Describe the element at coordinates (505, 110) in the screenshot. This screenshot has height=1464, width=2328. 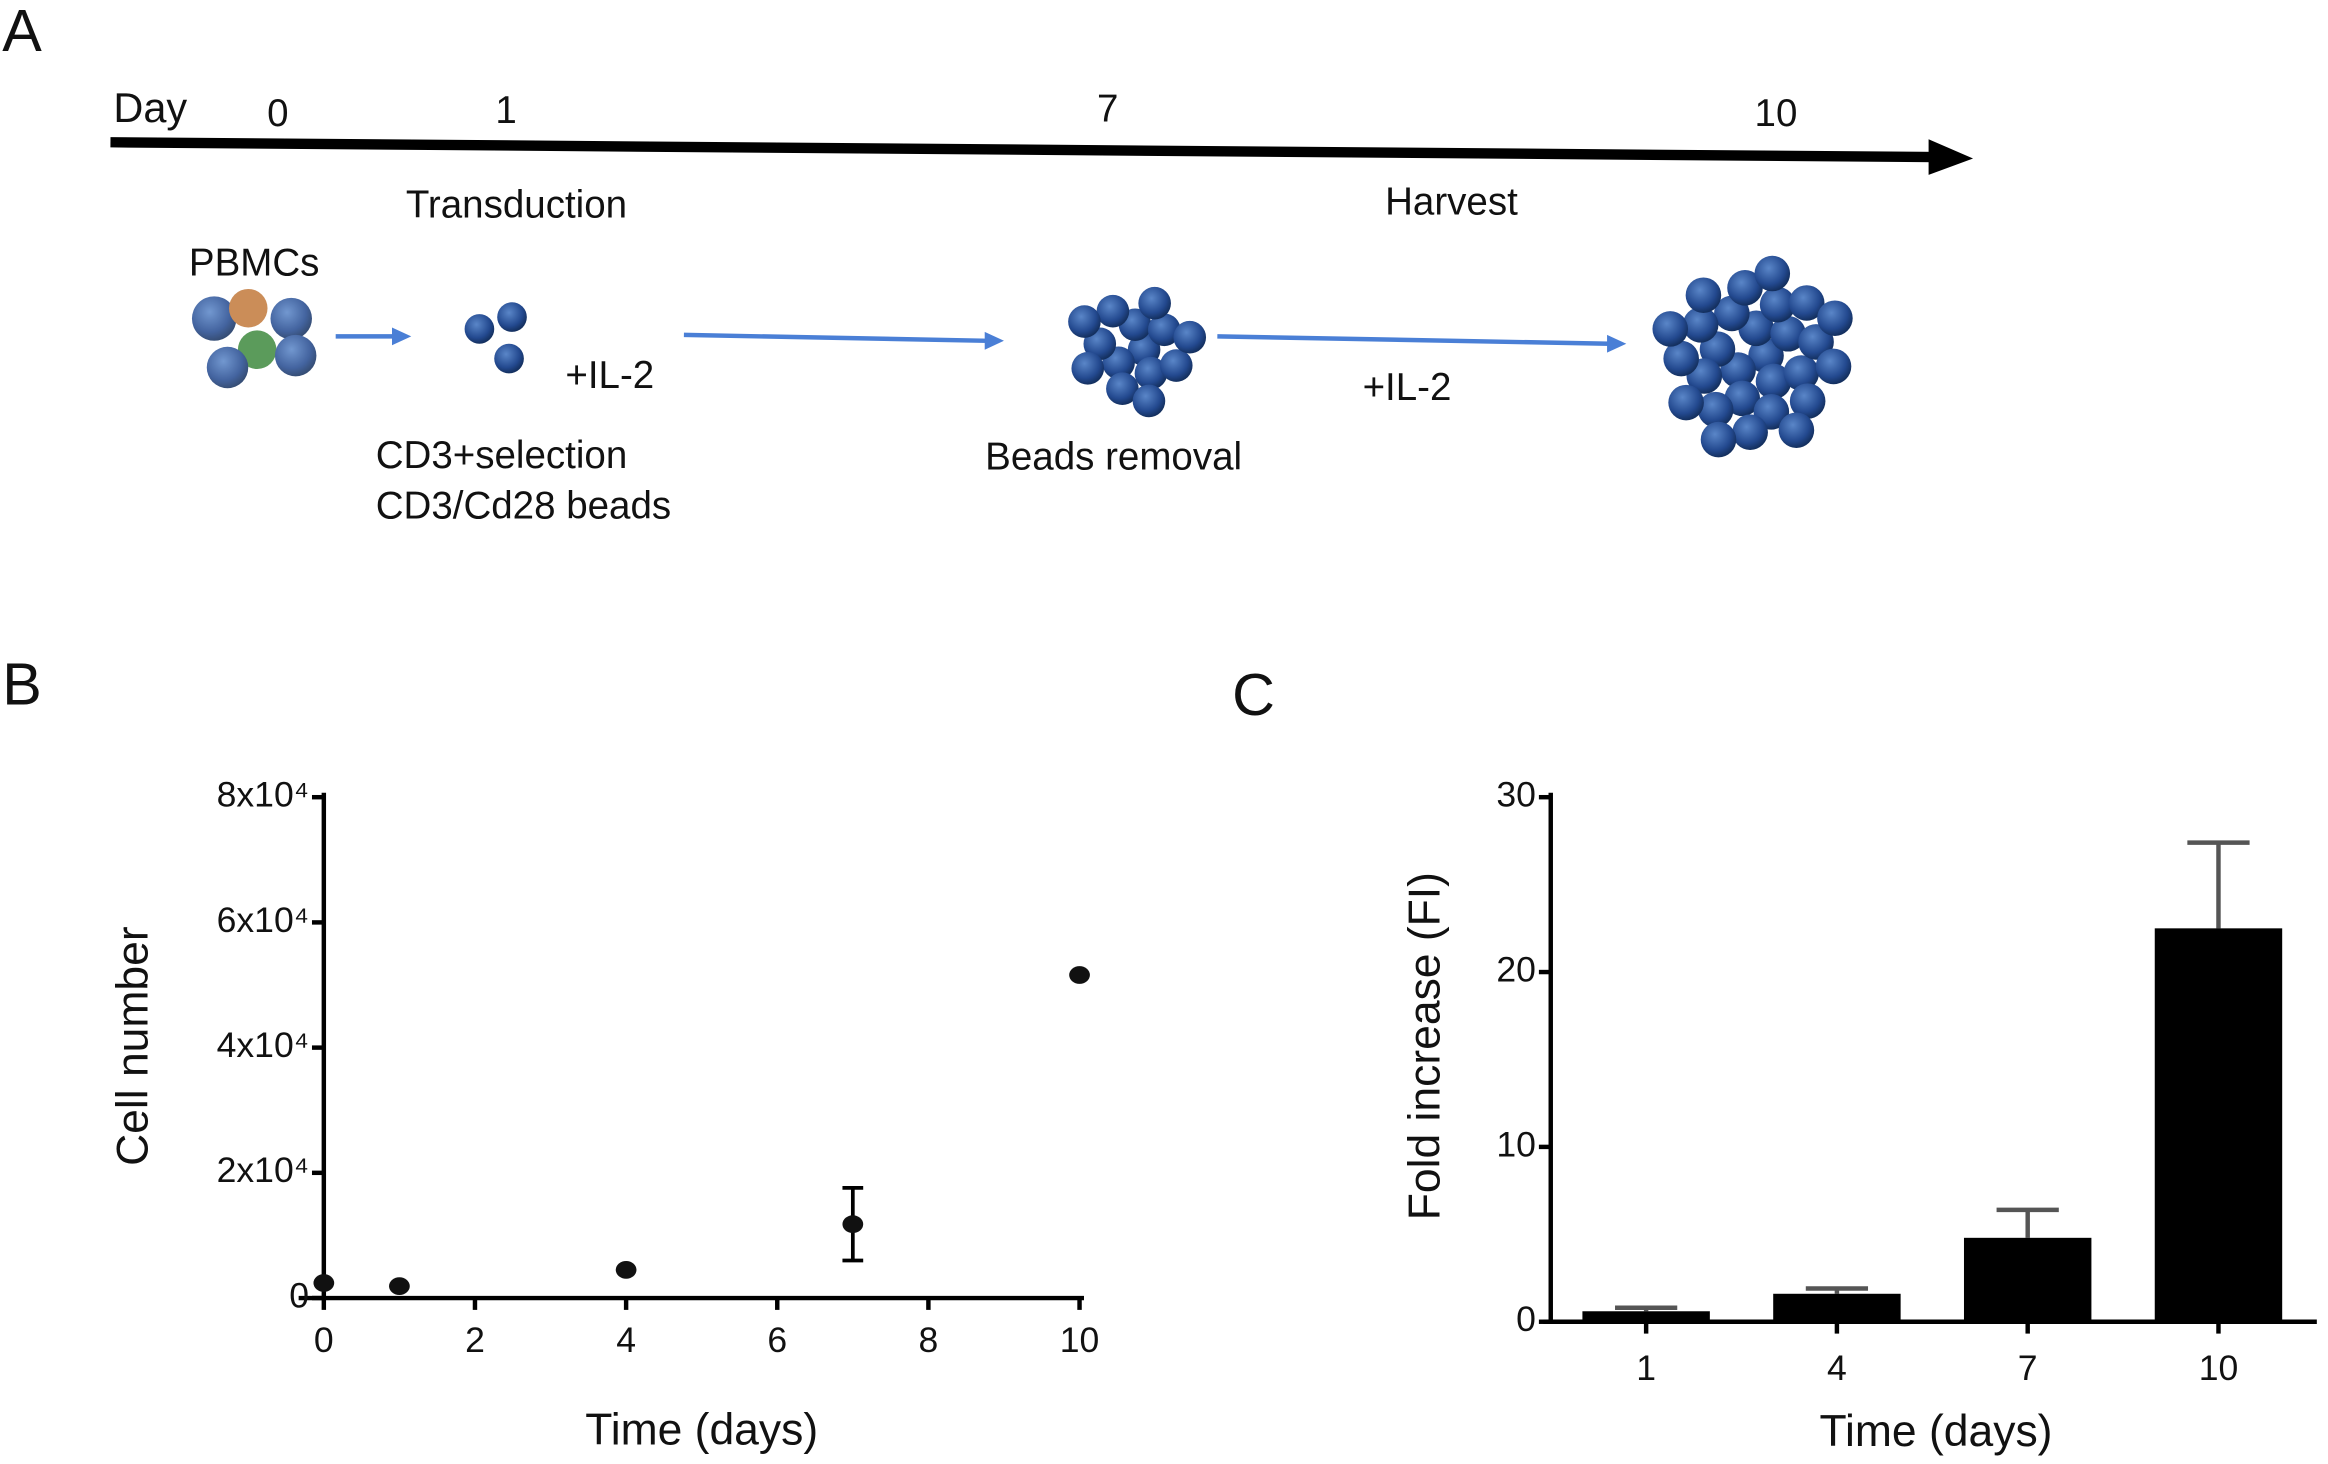
I see `day-label: 1` at that location.